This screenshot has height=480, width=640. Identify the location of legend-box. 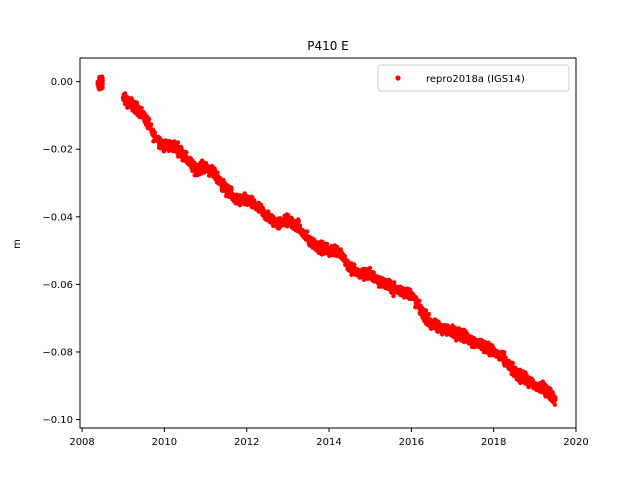
(473, 78).